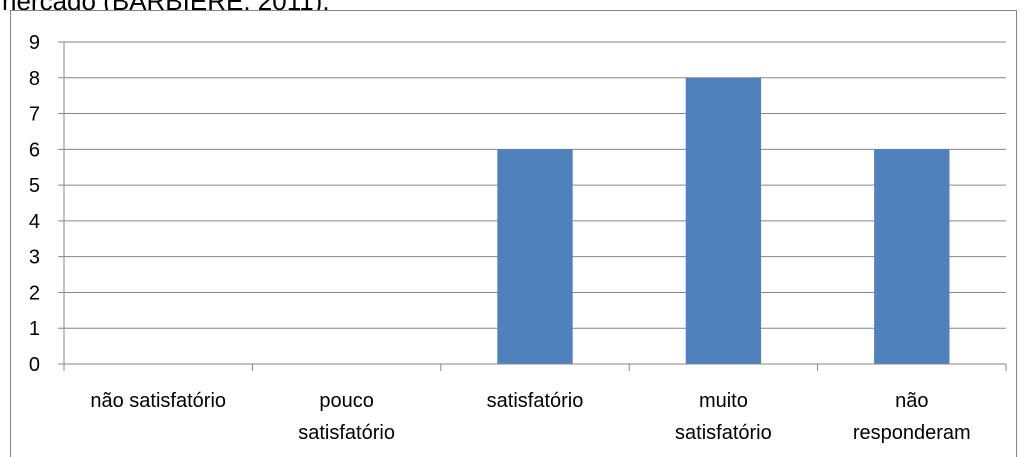 This screenshot has height=457, width=1024. Describe the element at coordinates (912, 433) in the screenshot. I see `x-category-label: responderam` at that location.